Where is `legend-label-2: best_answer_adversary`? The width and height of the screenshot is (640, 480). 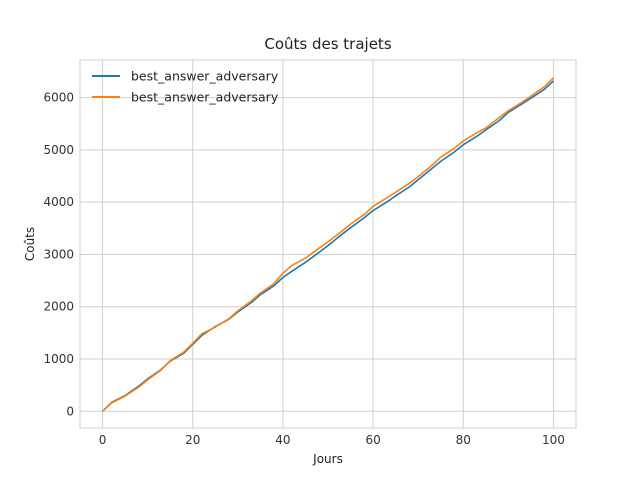
legend-label-2: best_answer_adversary is located at coordinates (205, 97).